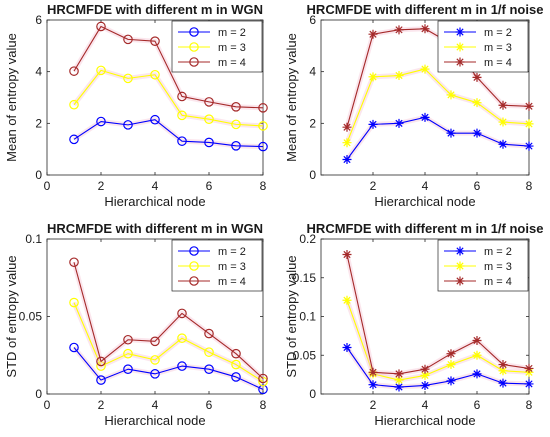 The height and width of the screenshot is (437, 550). What do you see at coordinates (11, 97) in the screenshot?
I see `y-axis-label: Mean of entropy value` at bounding box center [11, 97].